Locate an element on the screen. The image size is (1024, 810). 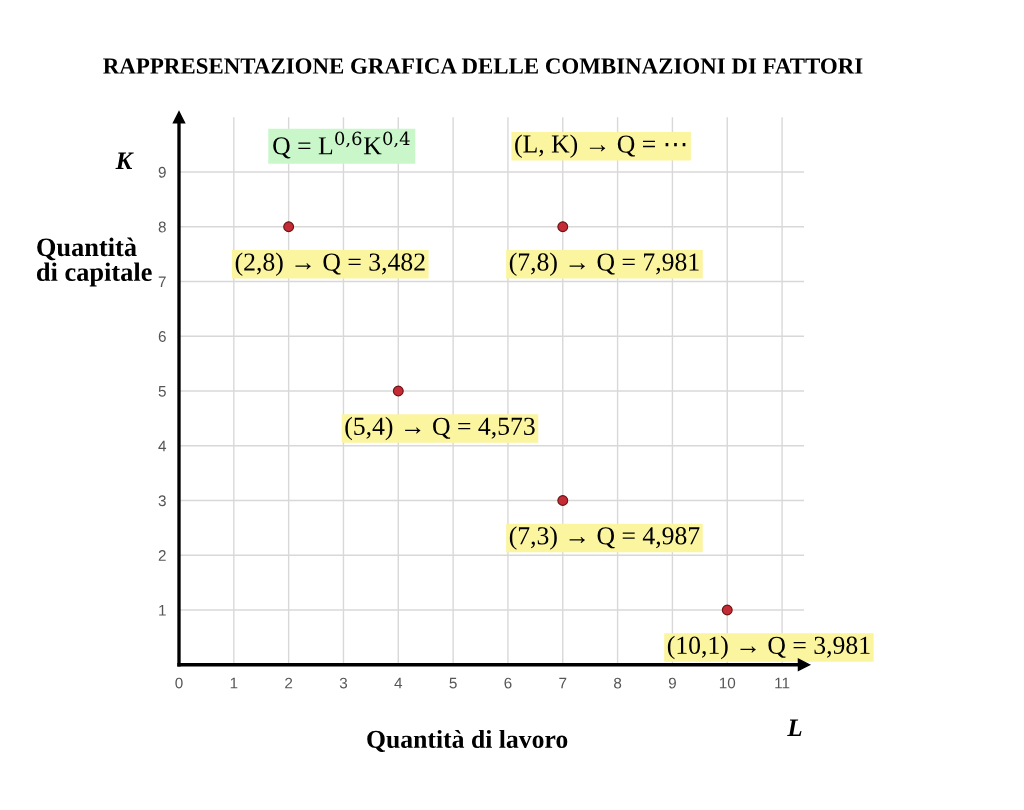
y-axis-title: Quantità di capitale is located at coordinates (94, 262).